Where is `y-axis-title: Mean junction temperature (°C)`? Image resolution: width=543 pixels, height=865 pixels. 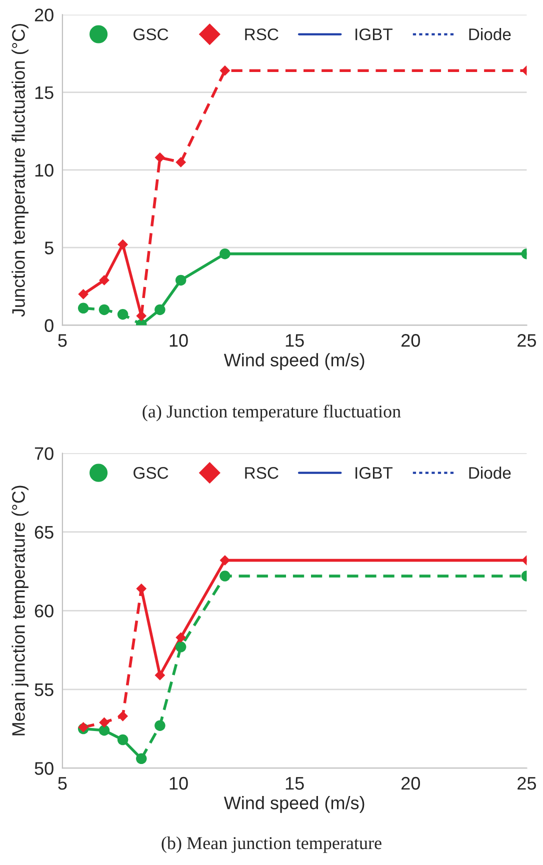
y-axis-title: Mean junction temperature (°C) is located at coordinates (20, 611).